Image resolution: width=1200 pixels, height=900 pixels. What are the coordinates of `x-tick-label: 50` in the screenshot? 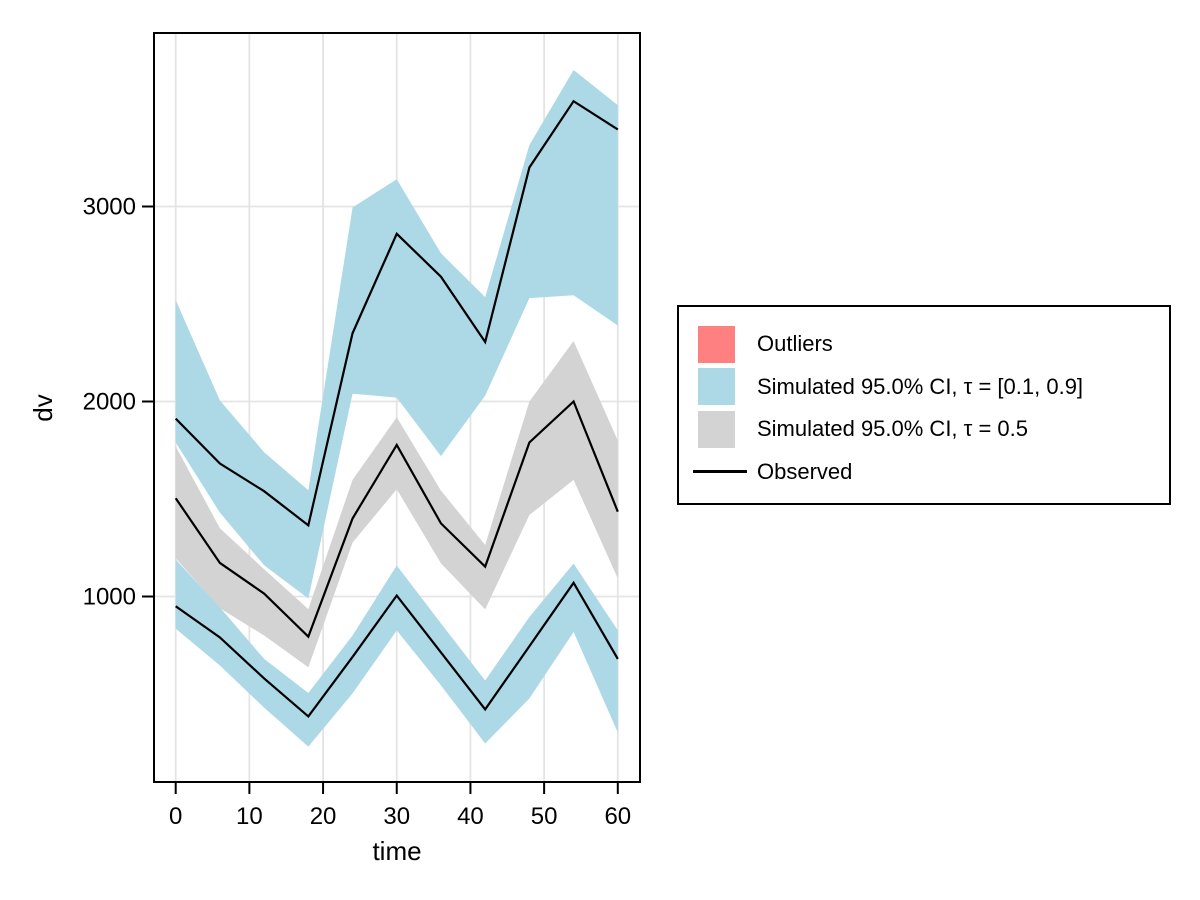 It's located at (544, 816).